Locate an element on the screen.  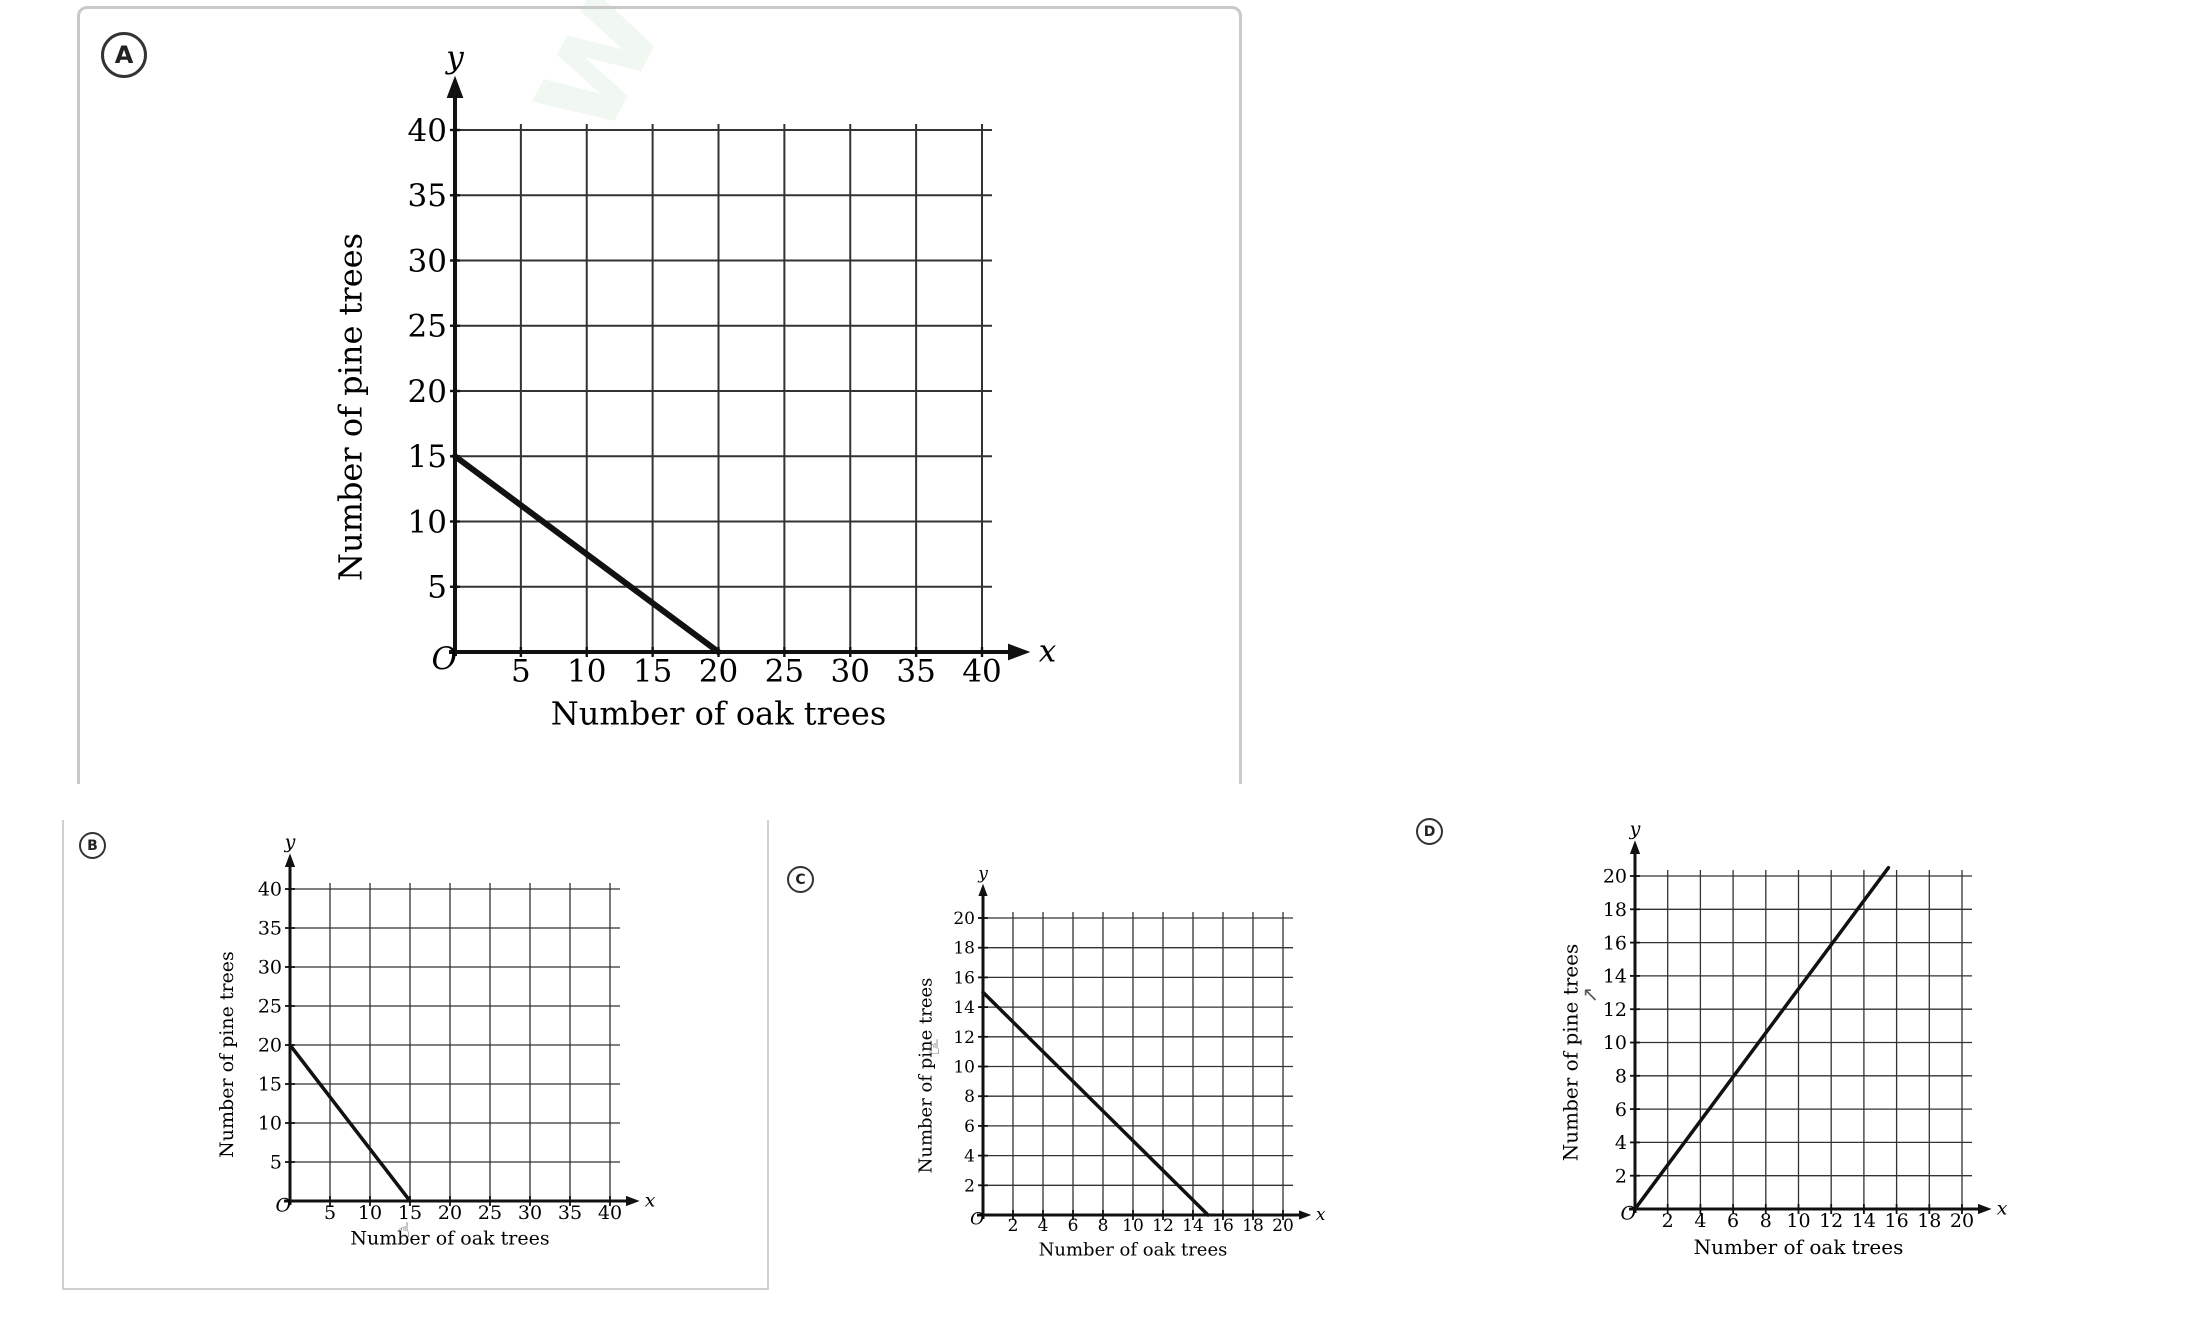
x-tick-label: 35 is located at coordinates (570, 1213).